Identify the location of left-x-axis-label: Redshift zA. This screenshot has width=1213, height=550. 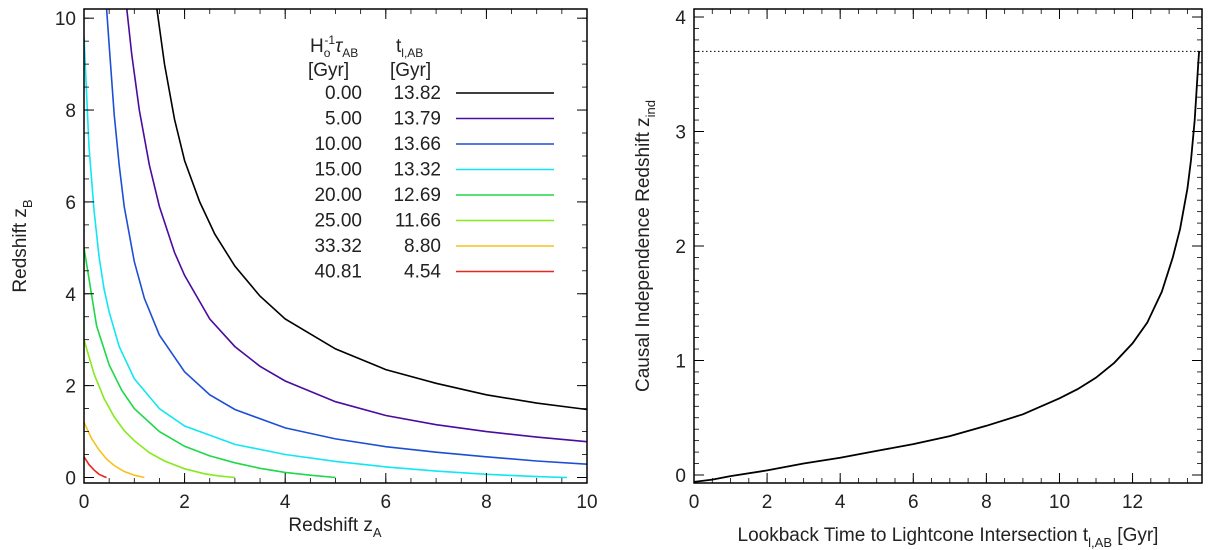
(334, 527).